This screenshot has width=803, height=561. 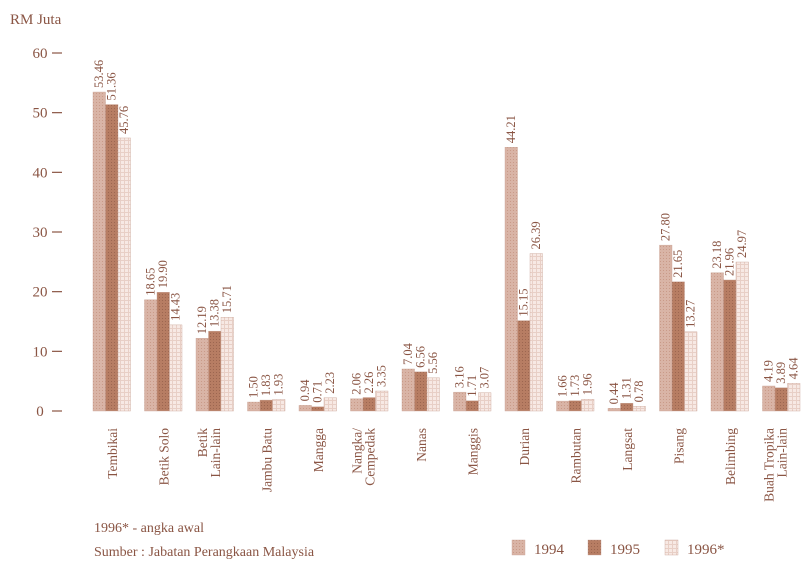 I want to click on value-label: 7.04, so click(x=408, y=353).